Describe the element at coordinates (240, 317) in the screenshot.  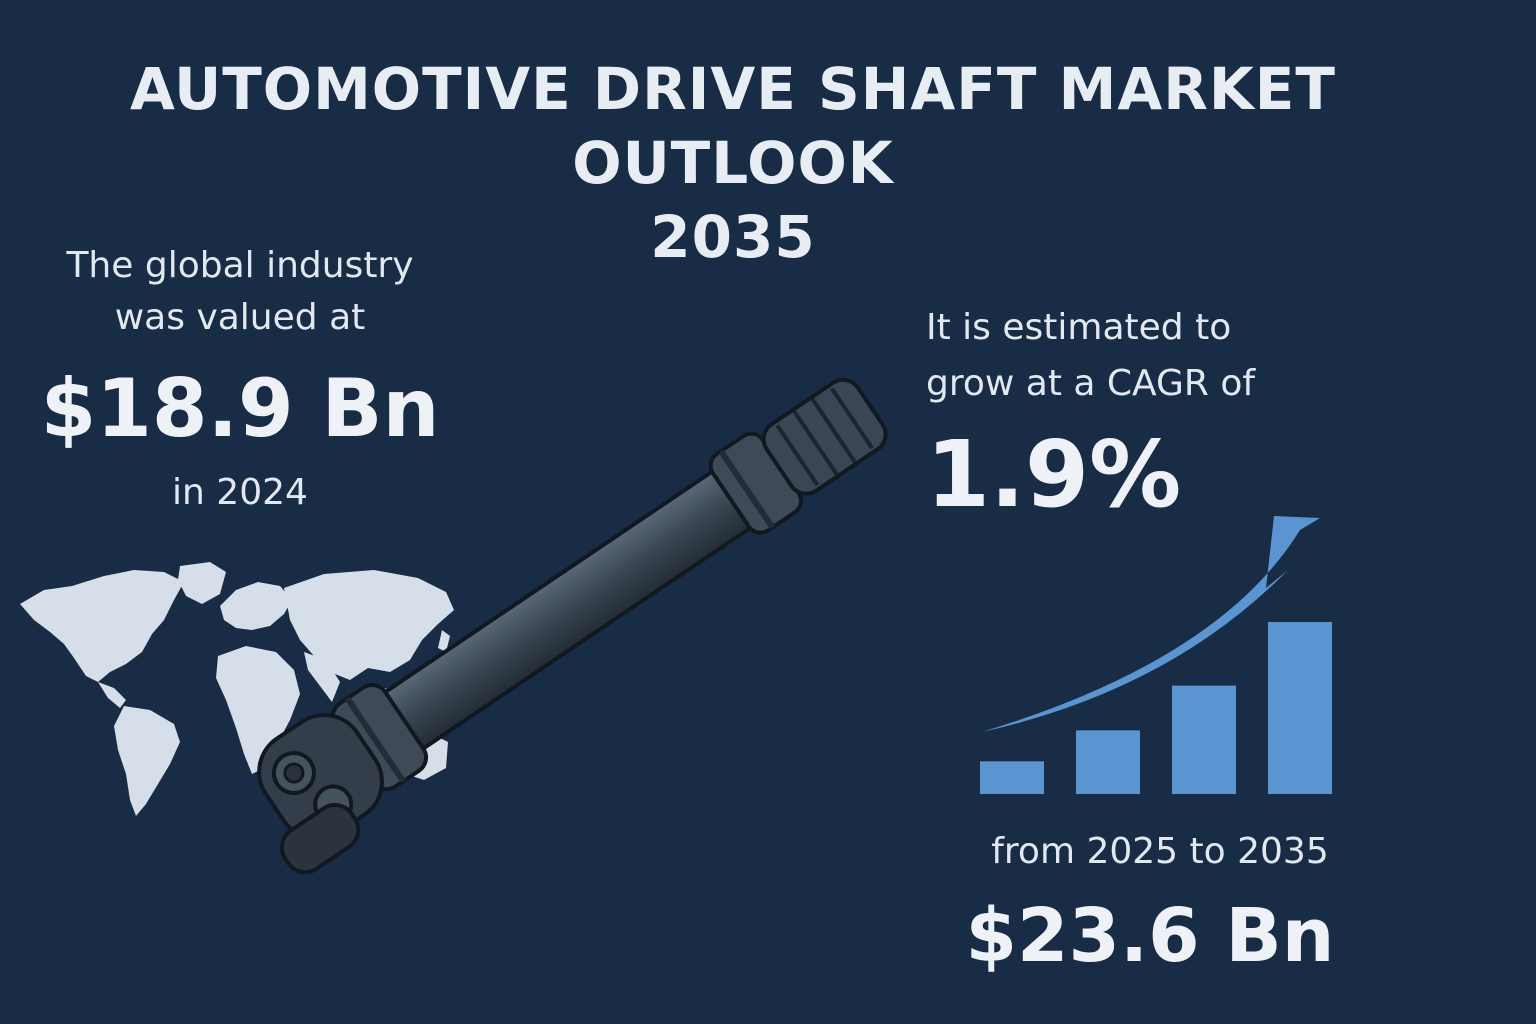
I see `intro-line-2: was valued at` at that location.